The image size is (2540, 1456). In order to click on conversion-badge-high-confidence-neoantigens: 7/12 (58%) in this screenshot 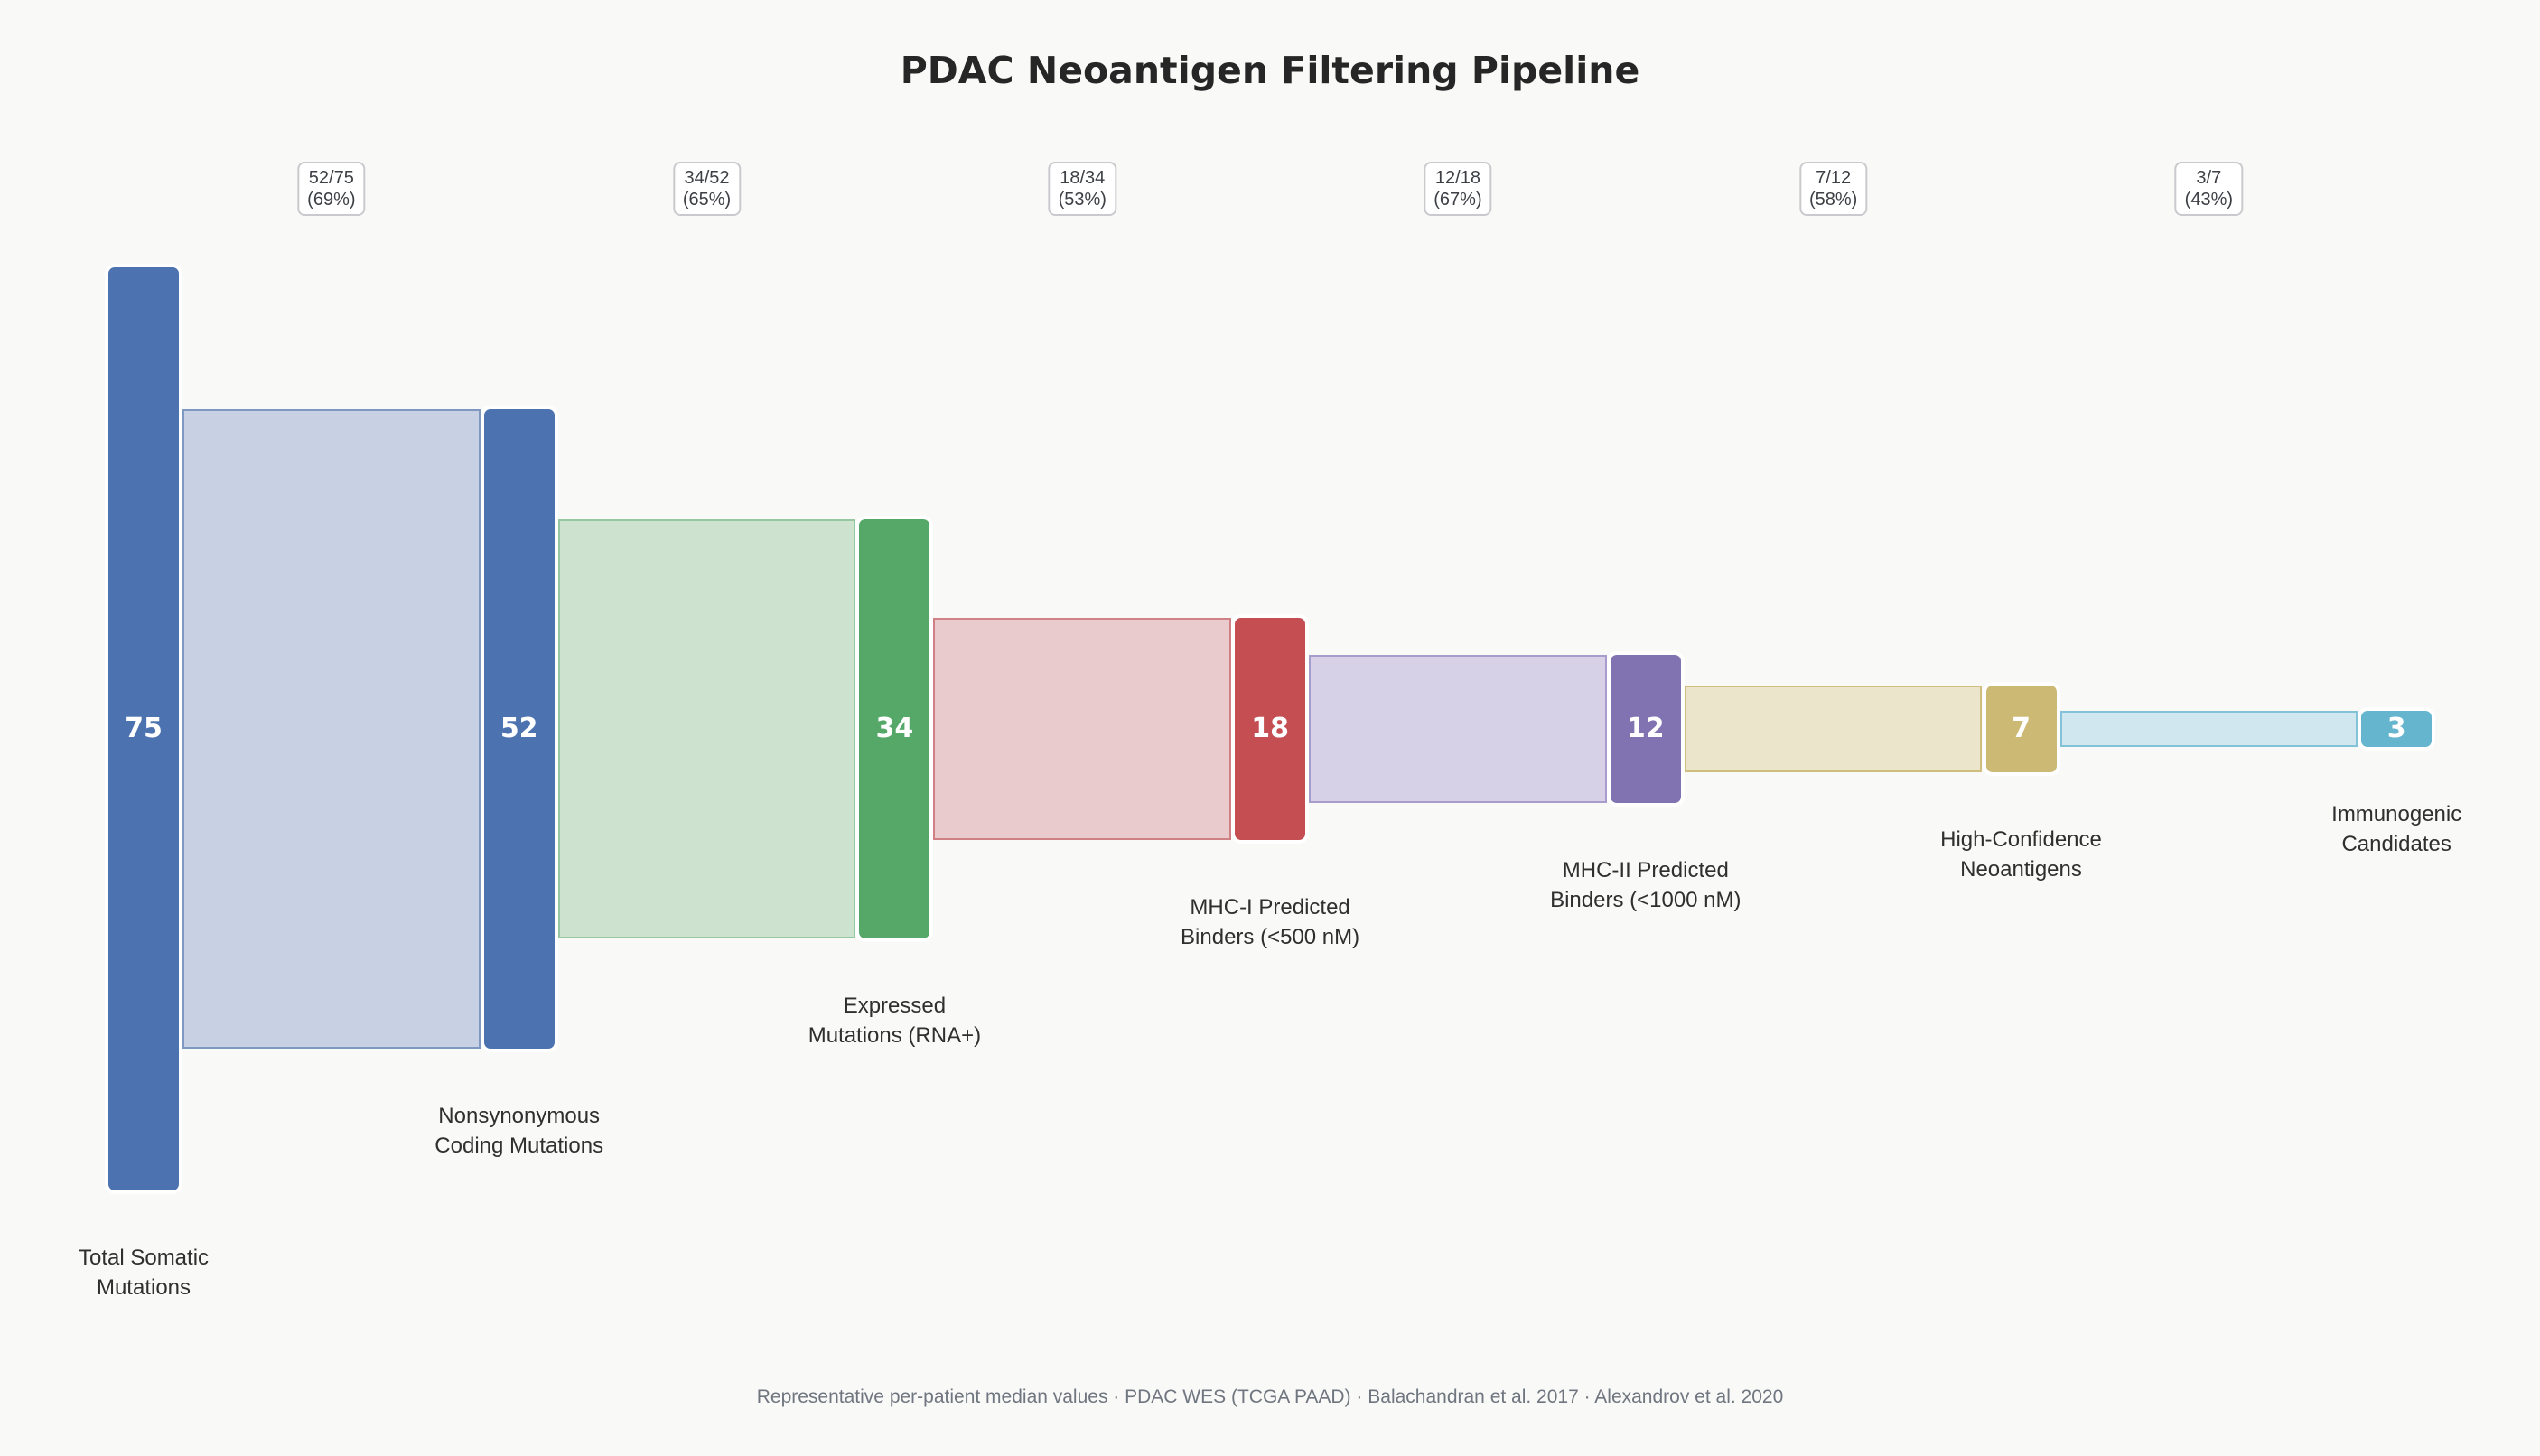, I will do `click(1833, 189)`.